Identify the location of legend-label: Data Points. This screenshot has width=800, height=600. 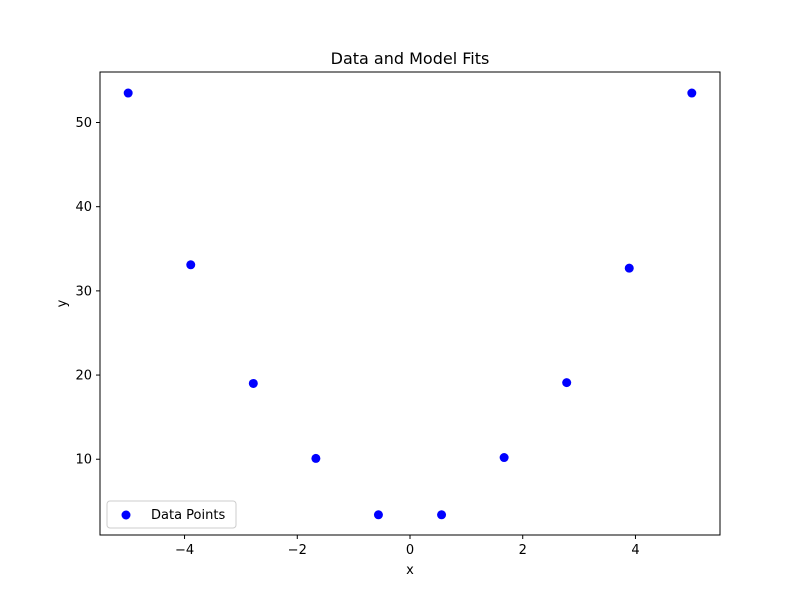
(188, 515).